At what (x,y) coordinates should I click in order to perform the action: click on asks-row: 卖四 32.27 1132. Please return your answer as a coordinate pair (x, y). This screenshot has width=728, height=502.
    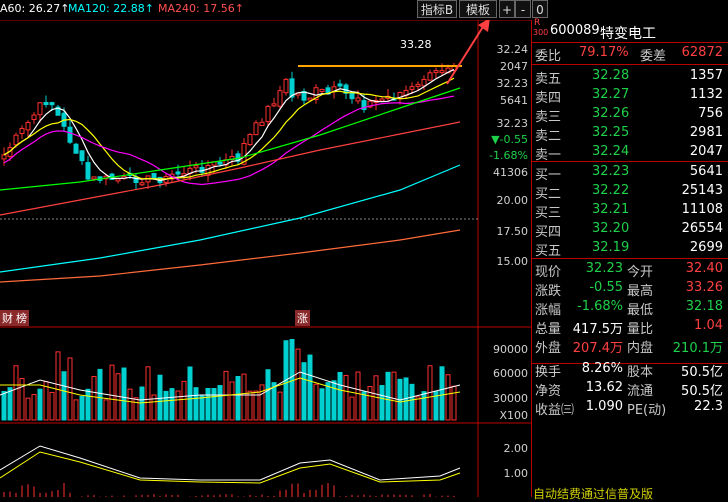
    Looking at the image, I should click on (629, 96).